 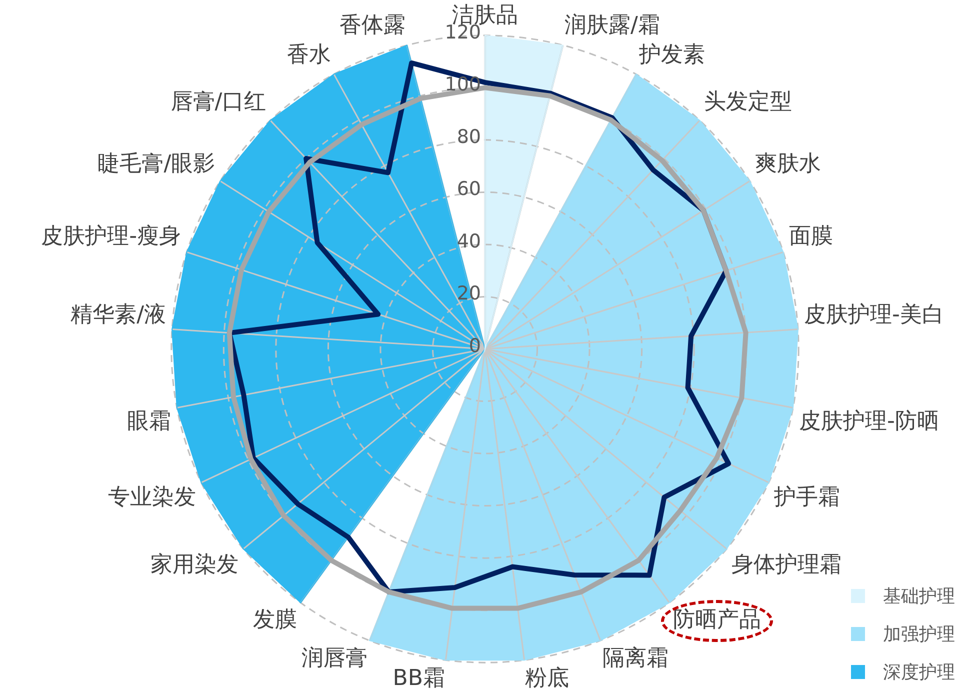 What do you see at coordinates (218, 102) in the screenshot?
I see `spoke-label: 唇膏/口红` at bounding box center [218, 102].